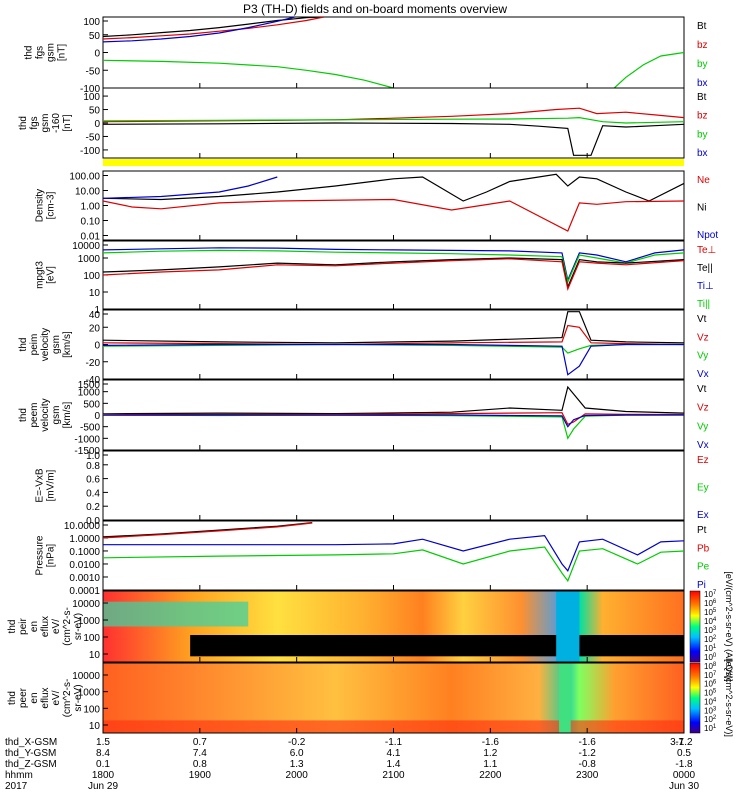 This screenshot has height=800, width=750. I want to click on fgs-reduced-ytick-label: 0, so click(97, 124).